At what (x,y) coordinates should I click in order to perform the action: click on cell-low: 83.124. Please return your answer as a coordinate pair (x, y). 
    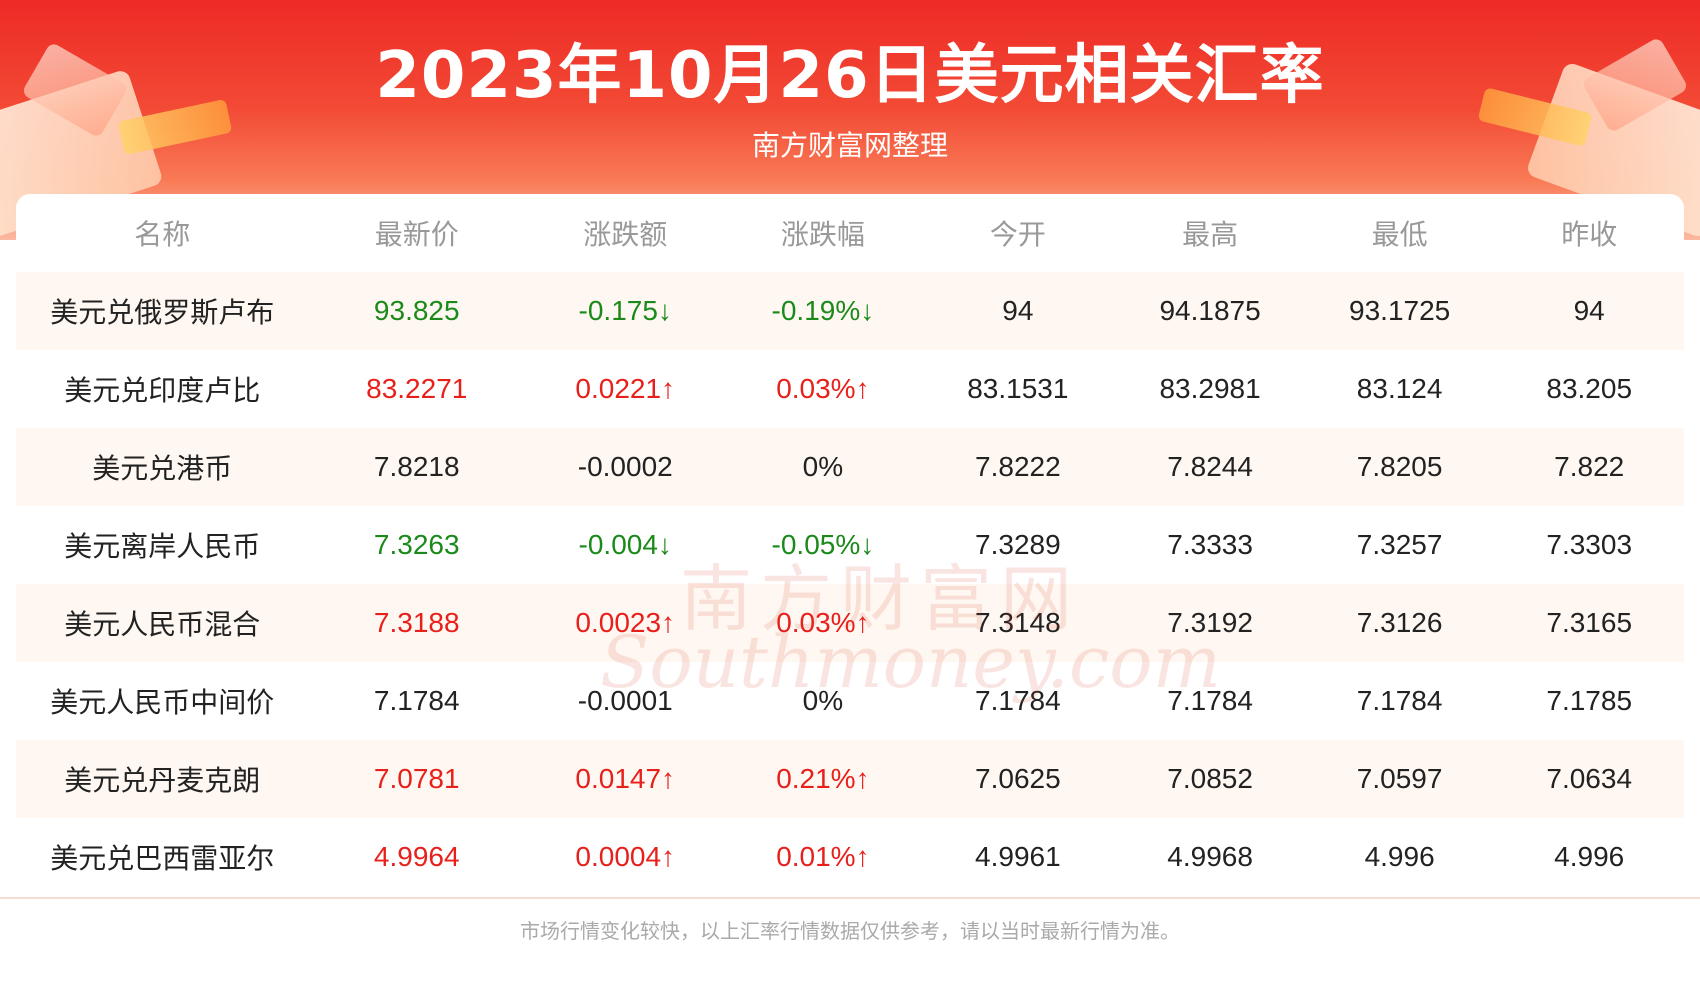
    Looking at the image, I should click on (1399, 389).